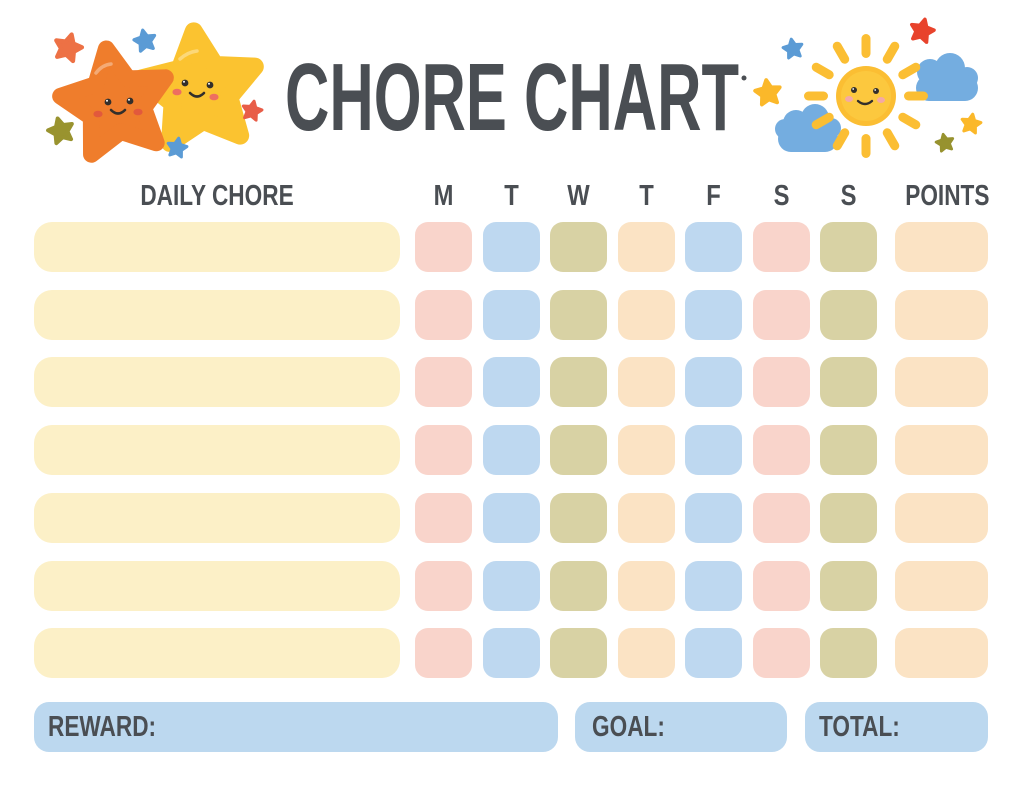  What do you see at coordinates (578, 382) in the screenshot?
I see `day-checkbox-row3-col3` at bounding box center [578, 382].